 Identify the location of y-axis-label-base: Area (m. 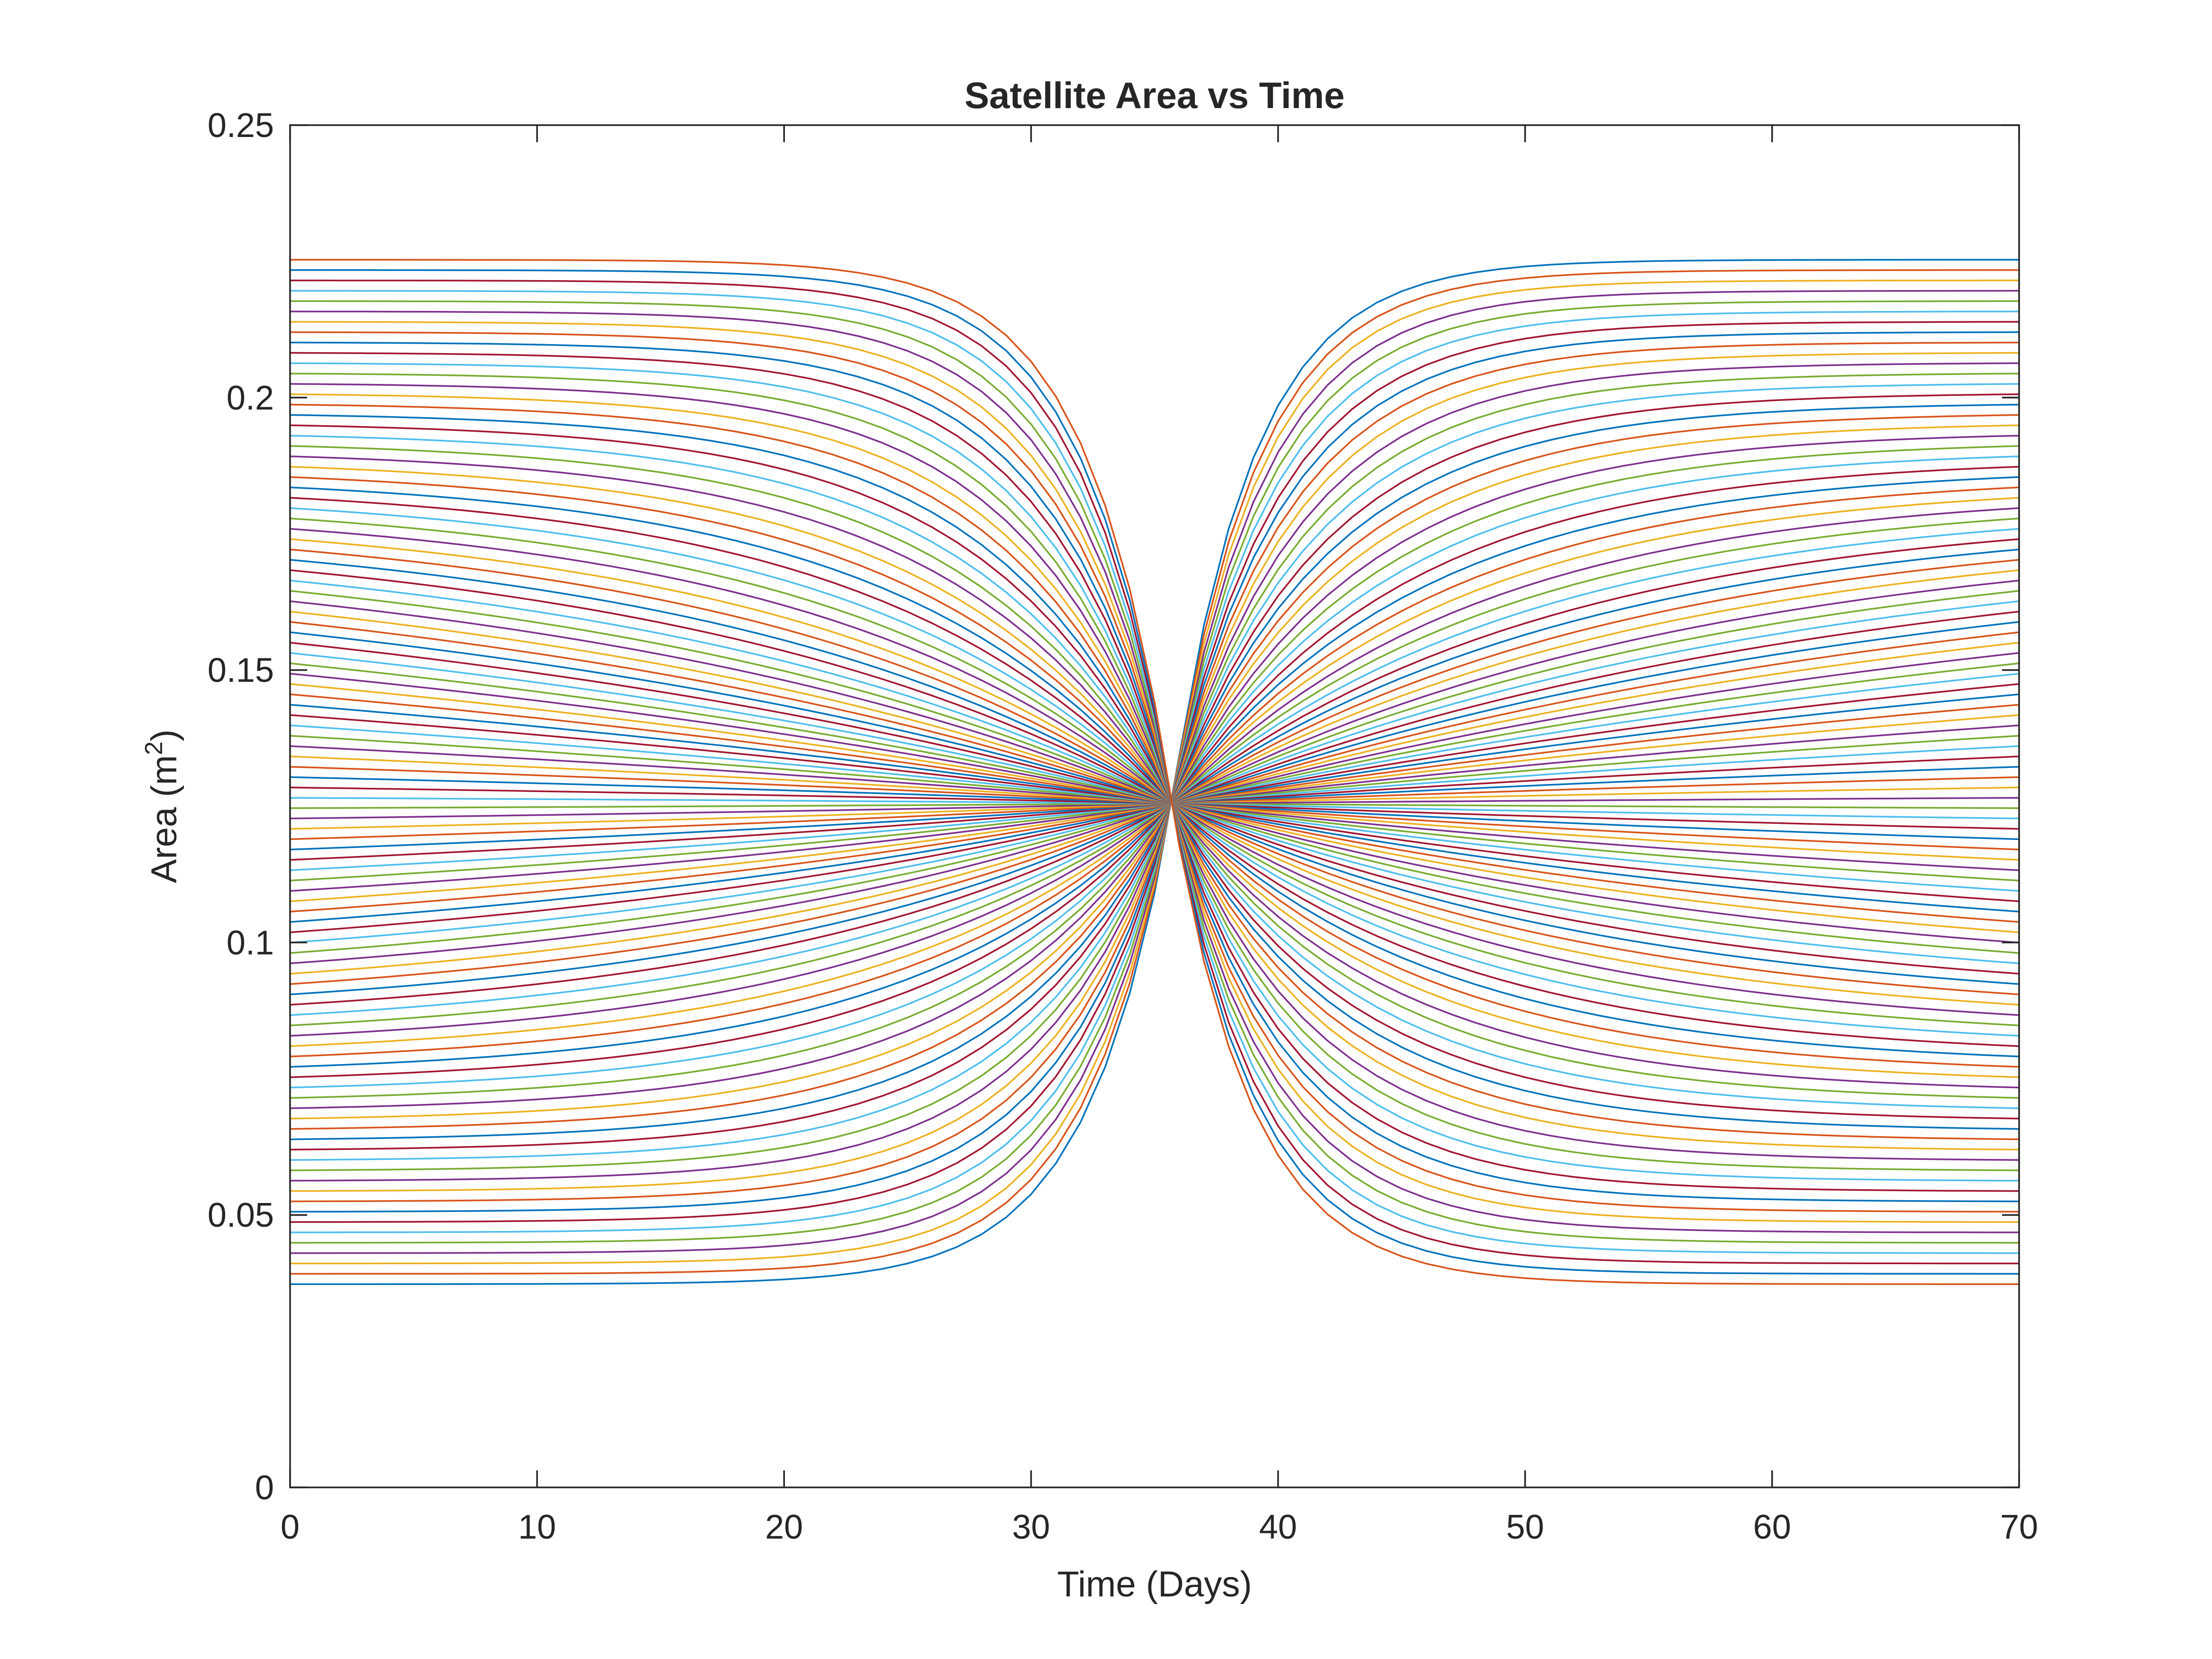
(164, 819).